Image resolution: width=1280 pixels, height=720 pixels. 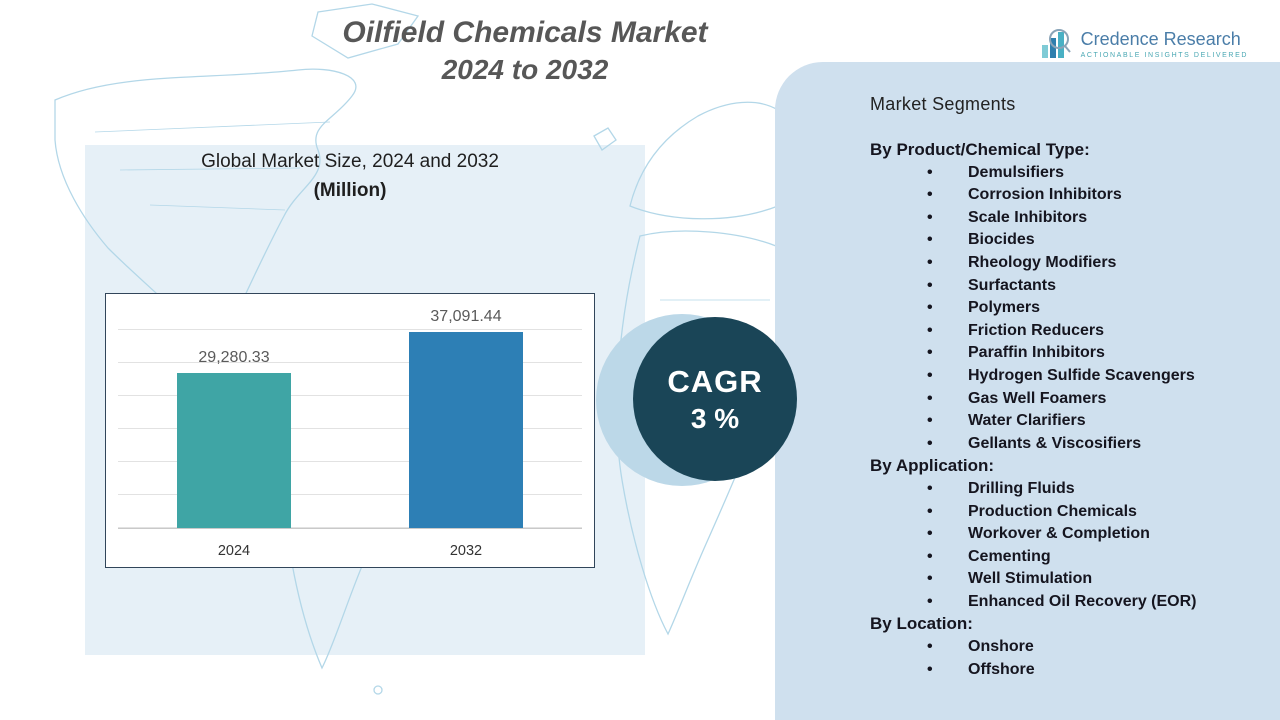 I want to click on group-heading: By Location:, so click(x=921, y=624).